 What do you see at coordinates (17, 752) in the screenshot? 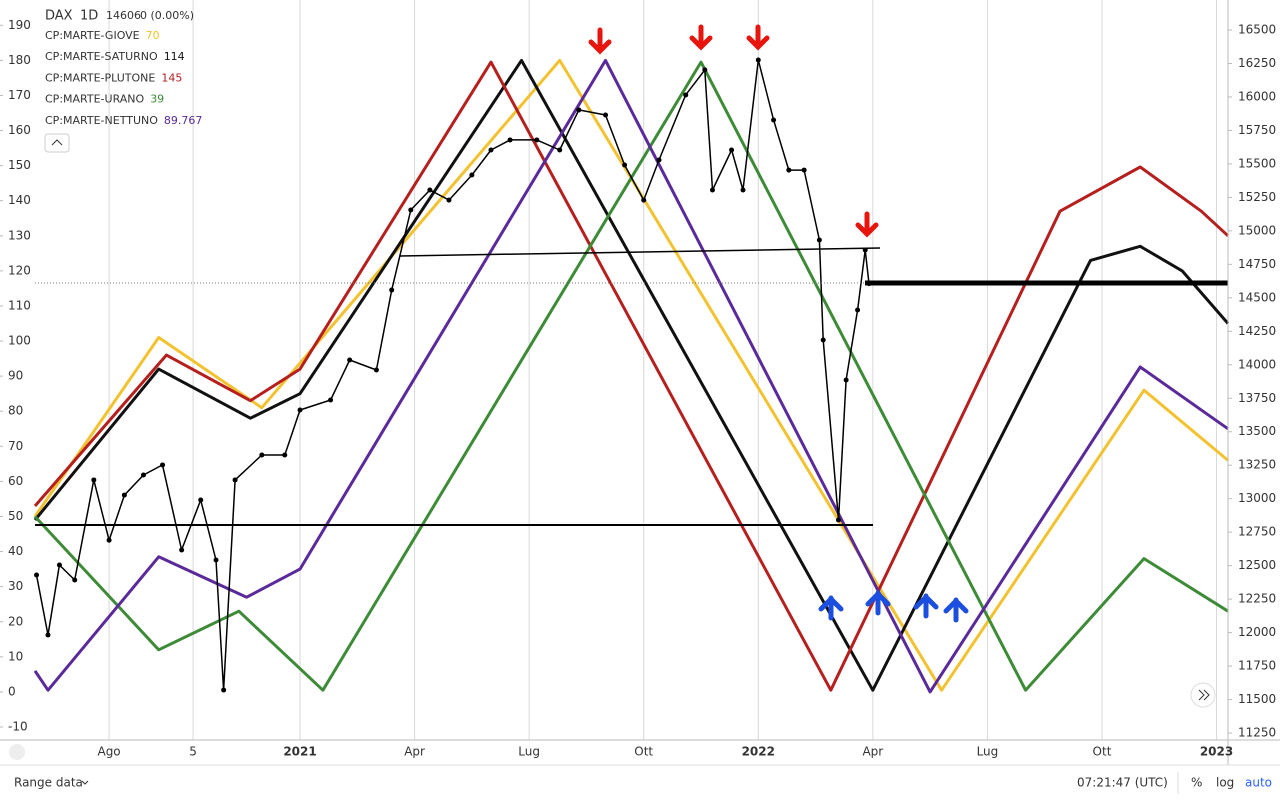
I see `zoom-reset-button` at bounding box center [17, 752].